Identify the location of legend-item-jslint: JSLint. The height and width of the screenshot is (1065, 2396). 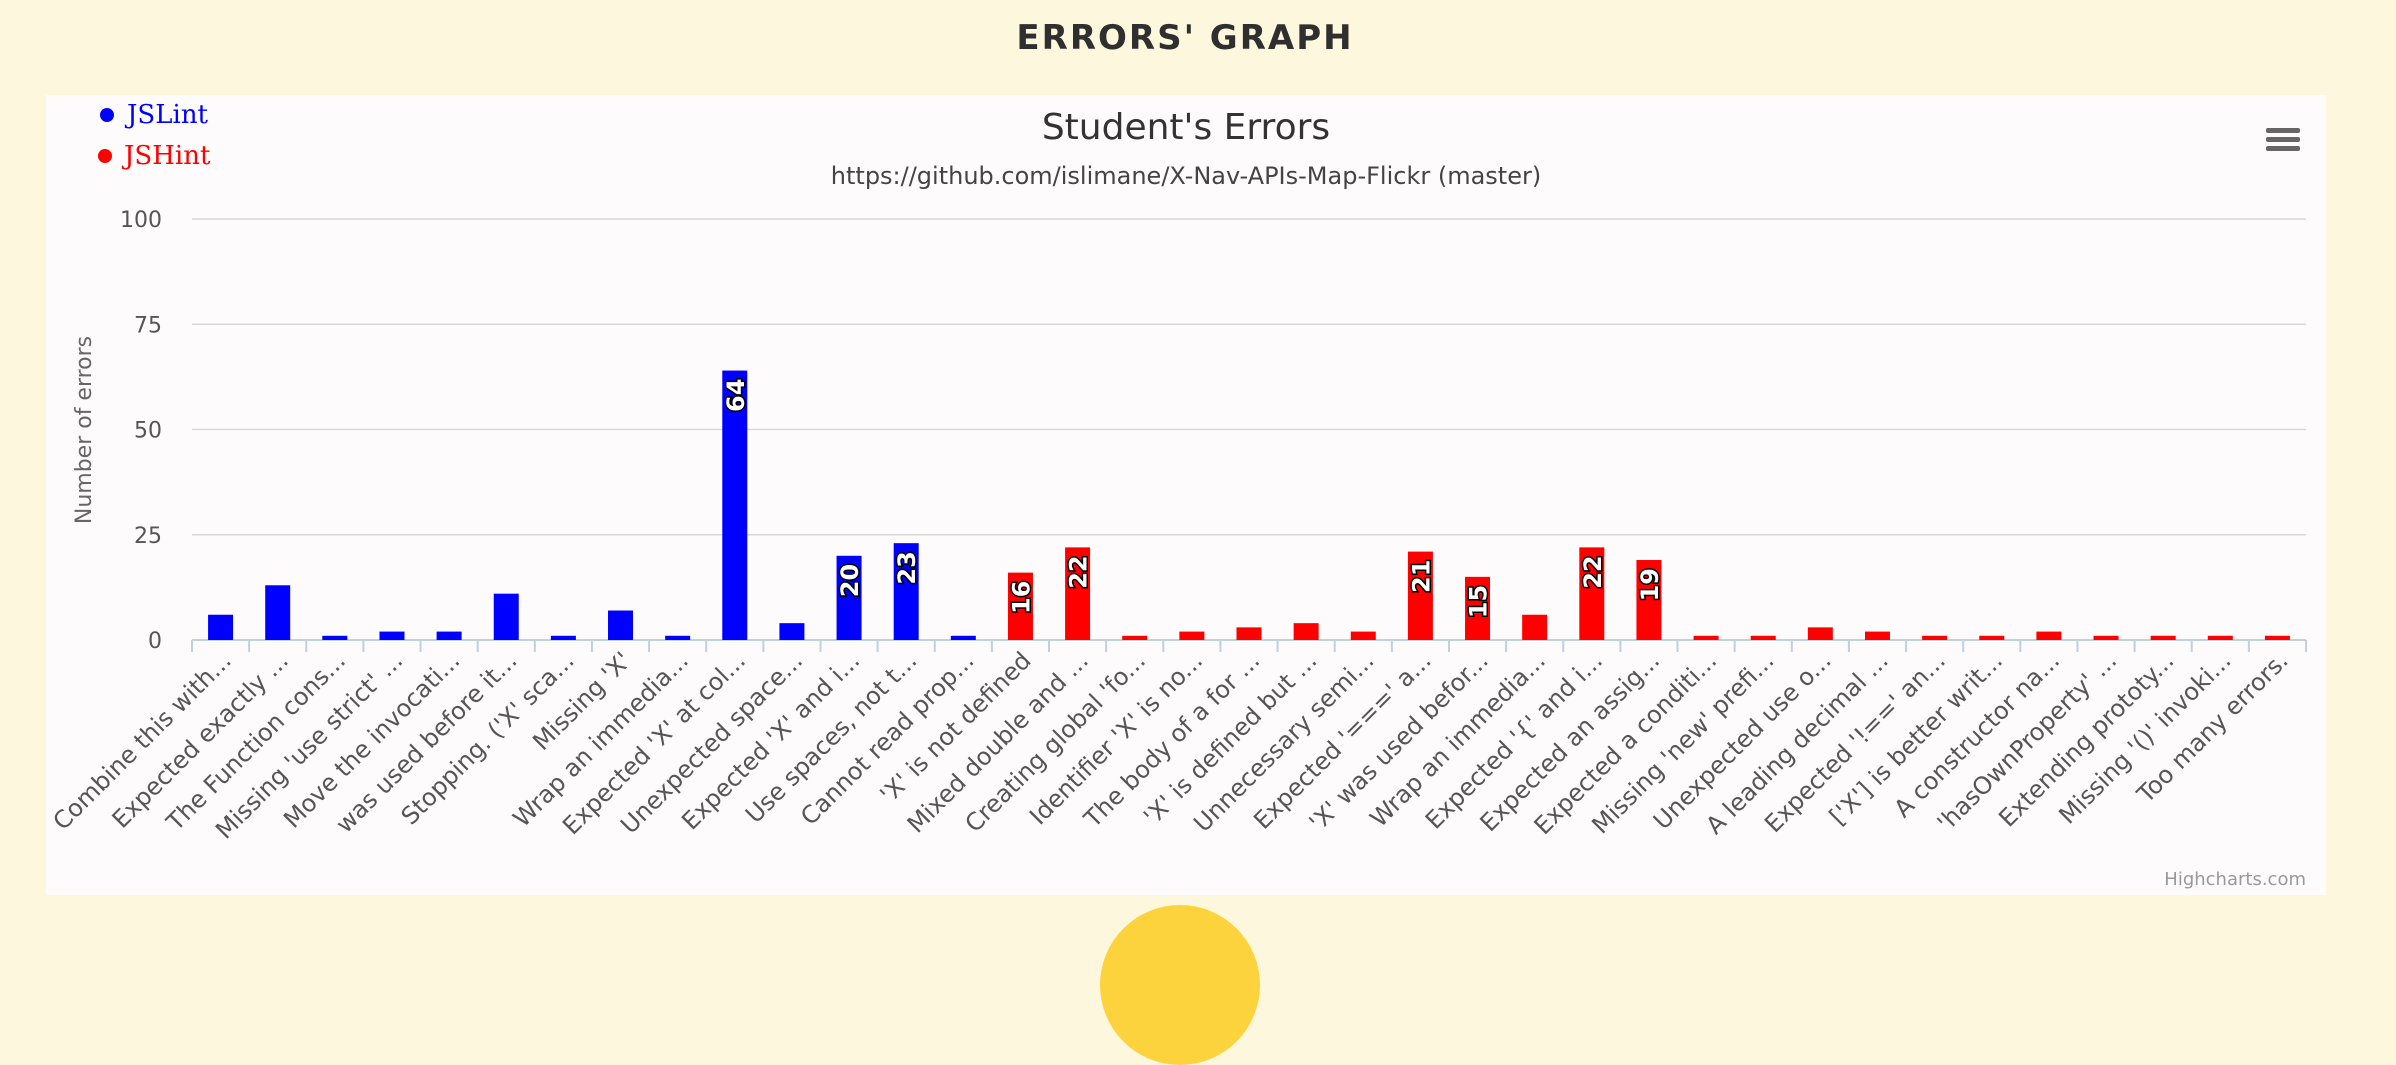
(154, 115).